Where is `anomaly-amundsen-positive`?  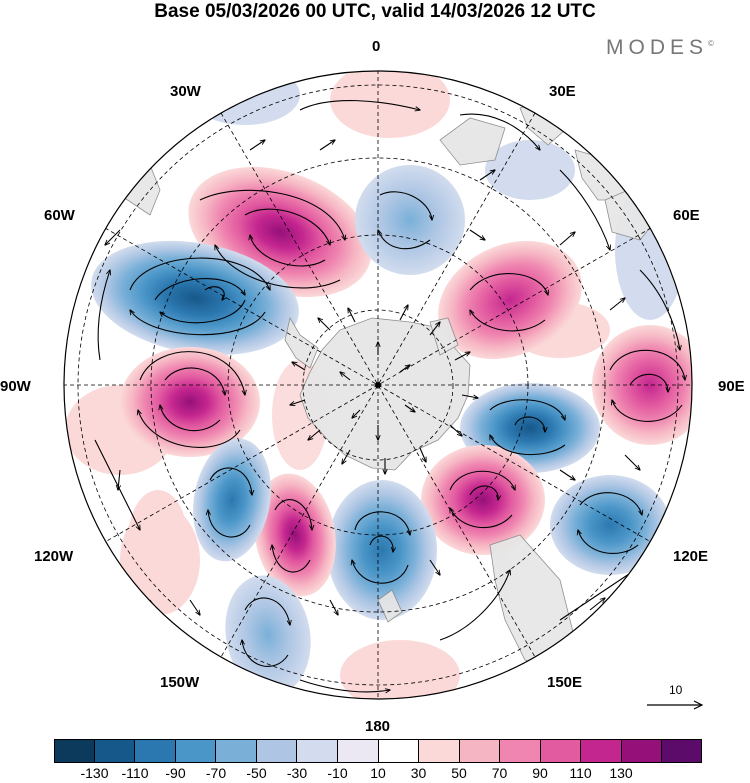 anomaly-amundsen-positive is located at coordinates (295, 535).